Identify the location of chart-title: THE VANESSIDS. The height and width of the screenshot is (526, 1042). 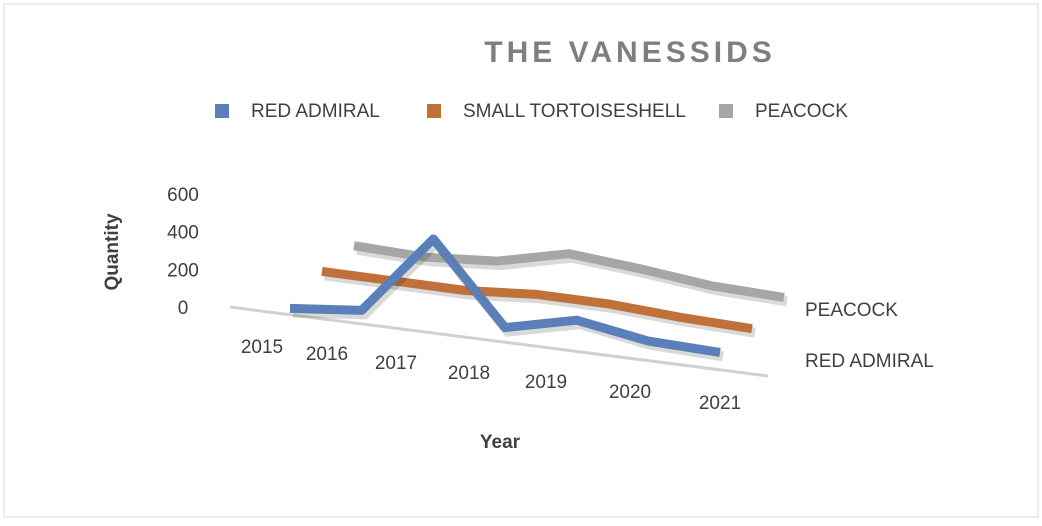
(630, 52).